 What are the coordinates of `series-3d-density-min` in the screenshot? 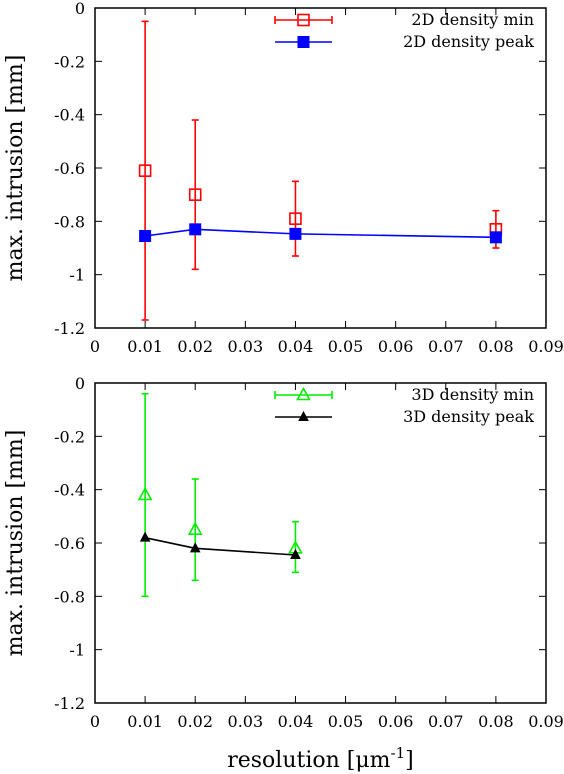 It's located at (220, 495).